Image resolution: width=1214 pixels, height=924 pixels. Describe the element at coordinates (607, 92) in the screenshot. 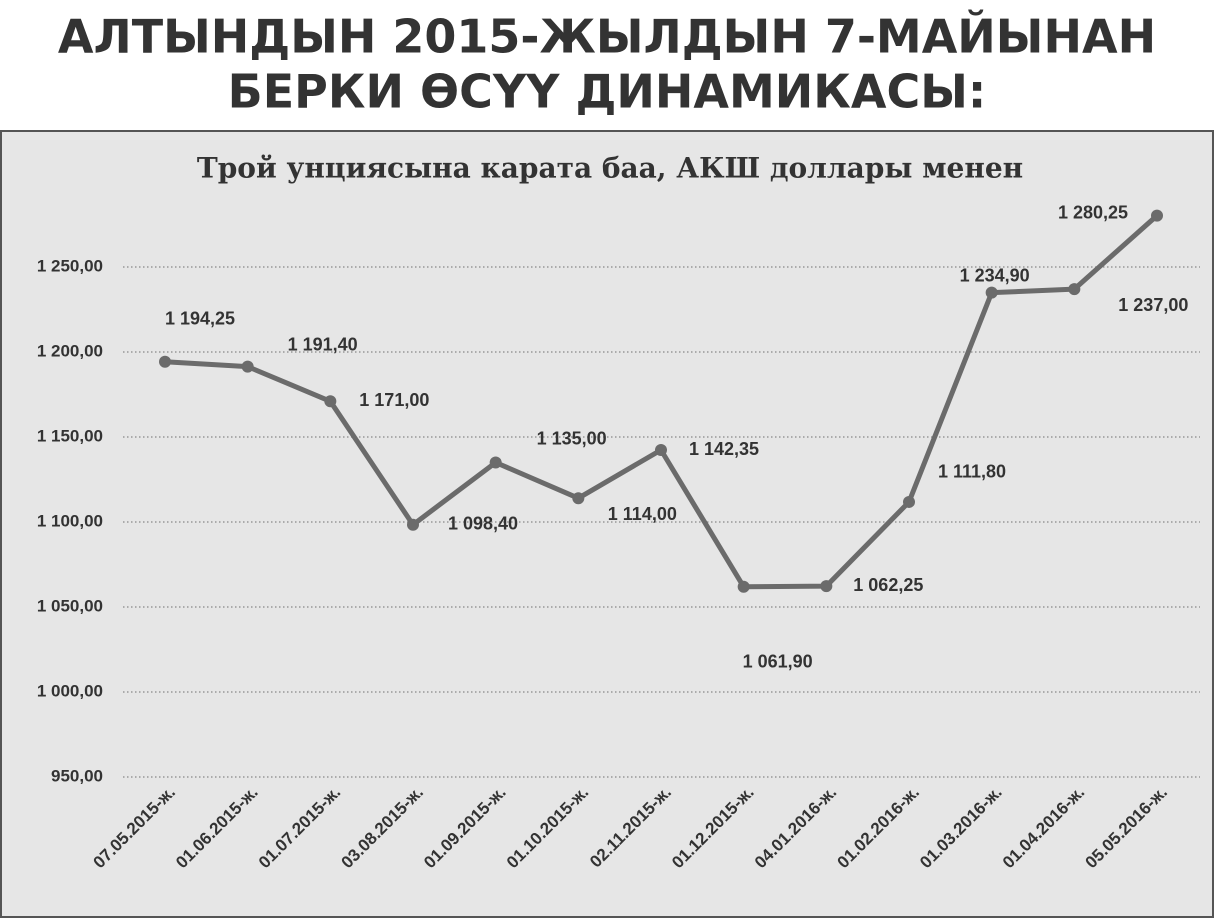

I see `chart-title: БЕРКИ ӨСҮҮ ДИНАМИКАСЫ:` at that location.